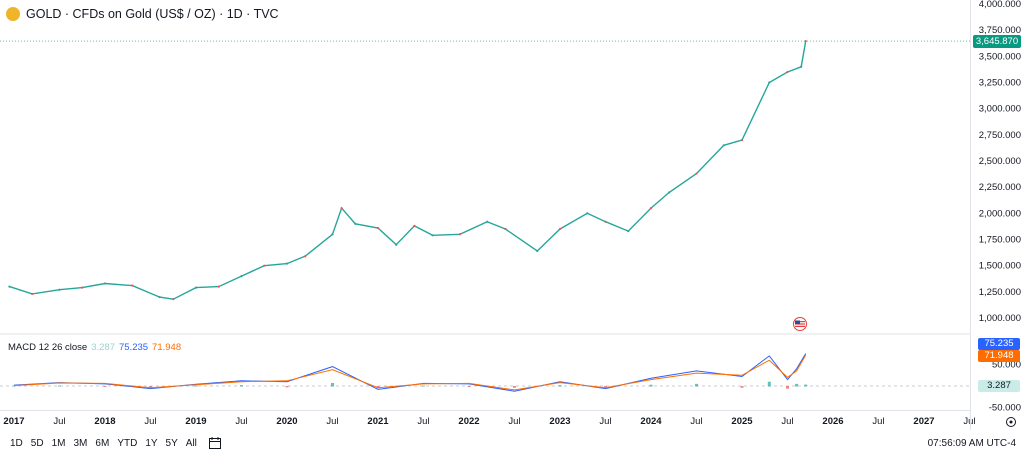 The height and width of the screenshot is (454, 1024). What do you see at coordinates (37, 443) in the screenshot?
I see `timeframe-button-5d: 5D` at bounding box center [37, 443].